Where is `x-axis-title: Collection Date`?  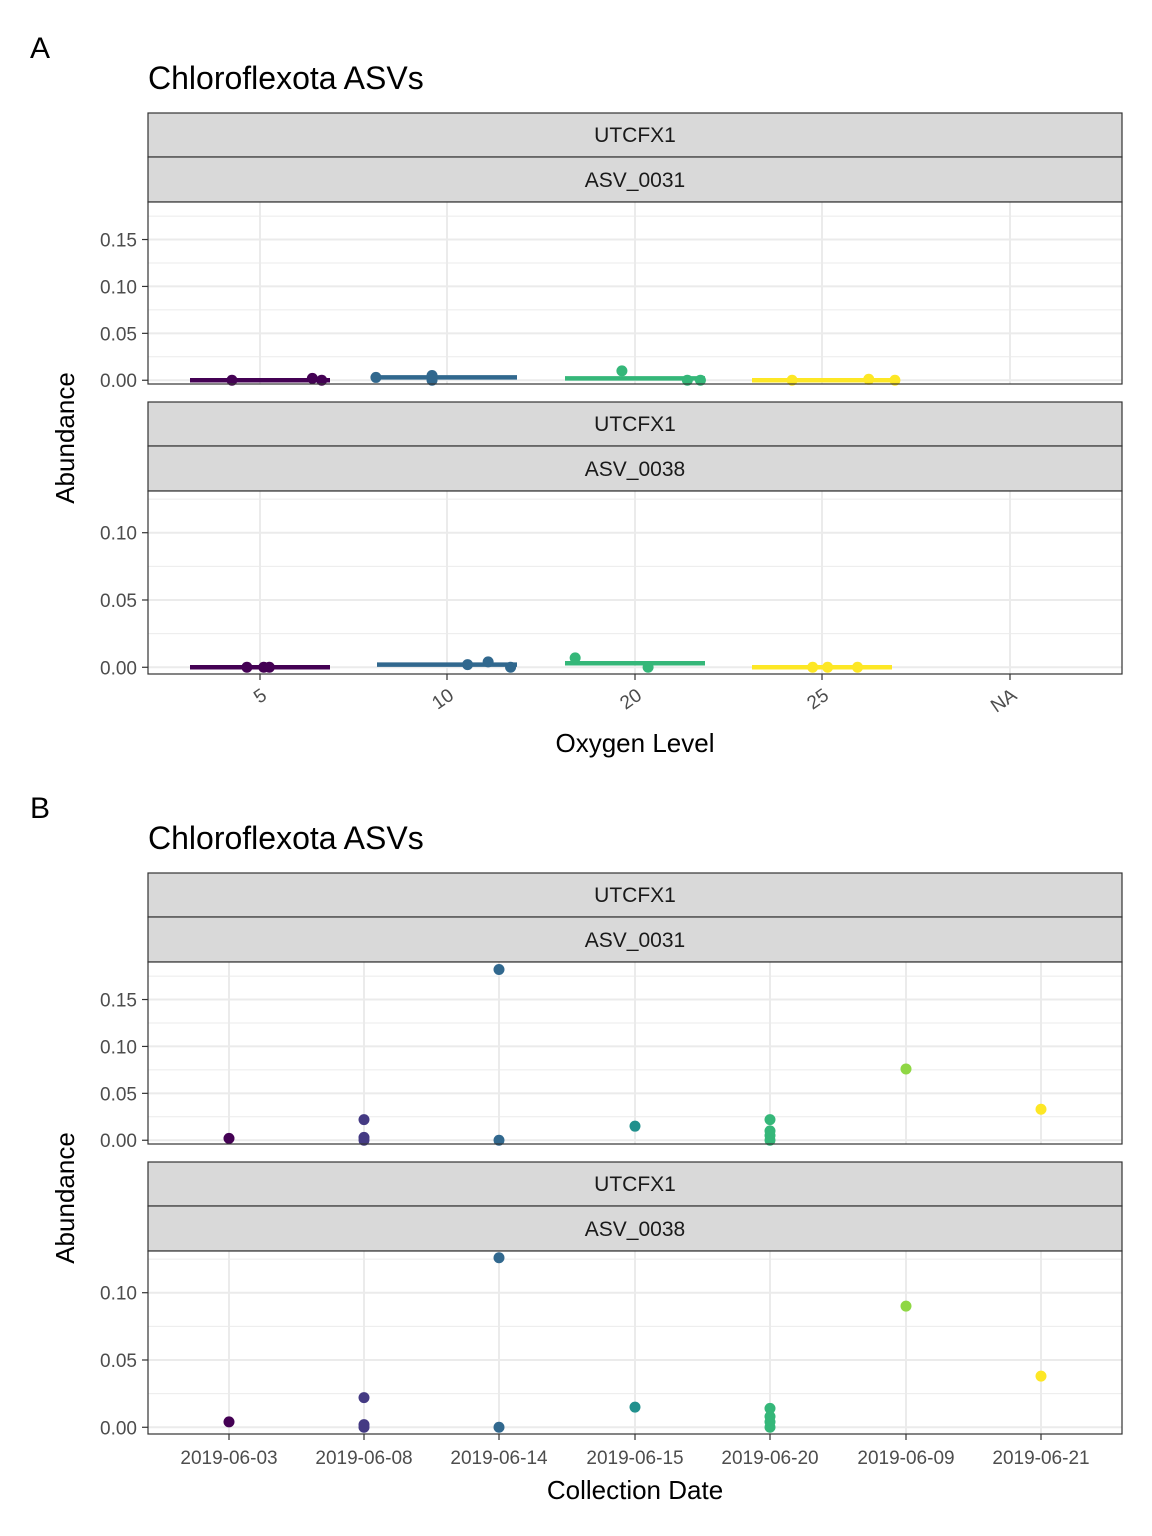 x-axis-title: Collection Date is located at coordinates (635, 1490).